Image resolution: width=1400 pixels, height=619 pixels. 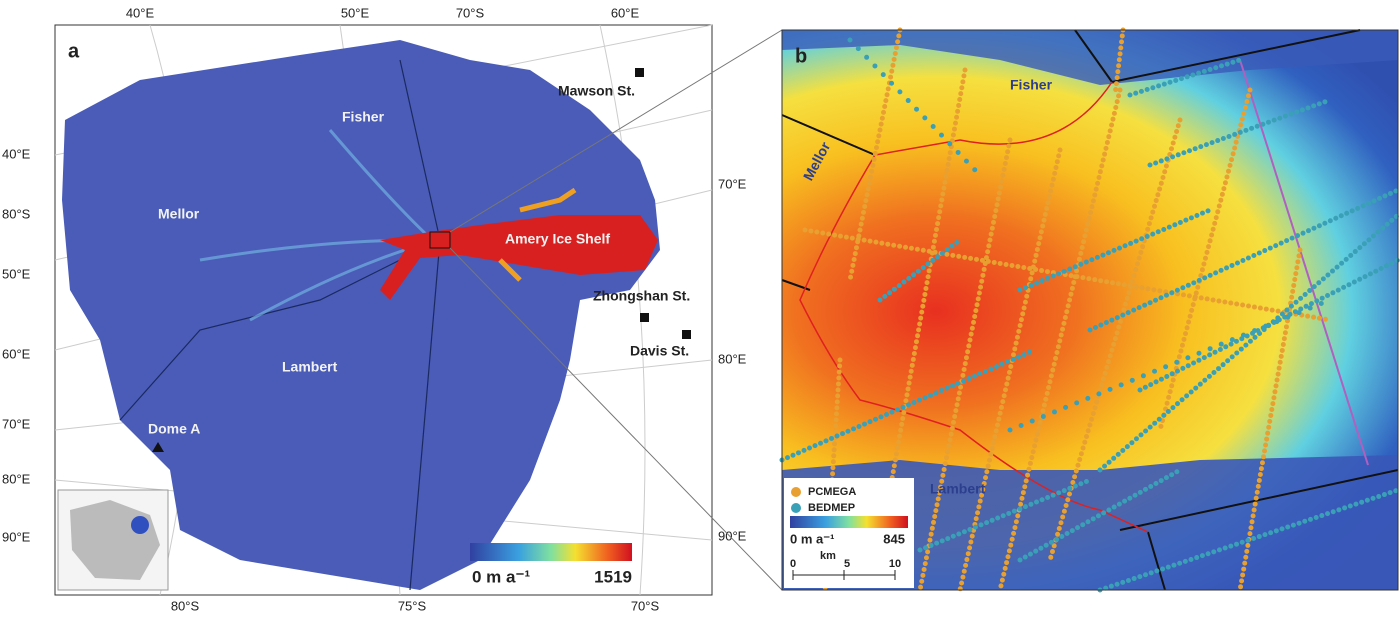 I want to click on station-label: Davis St., so click(x=659, y=351).